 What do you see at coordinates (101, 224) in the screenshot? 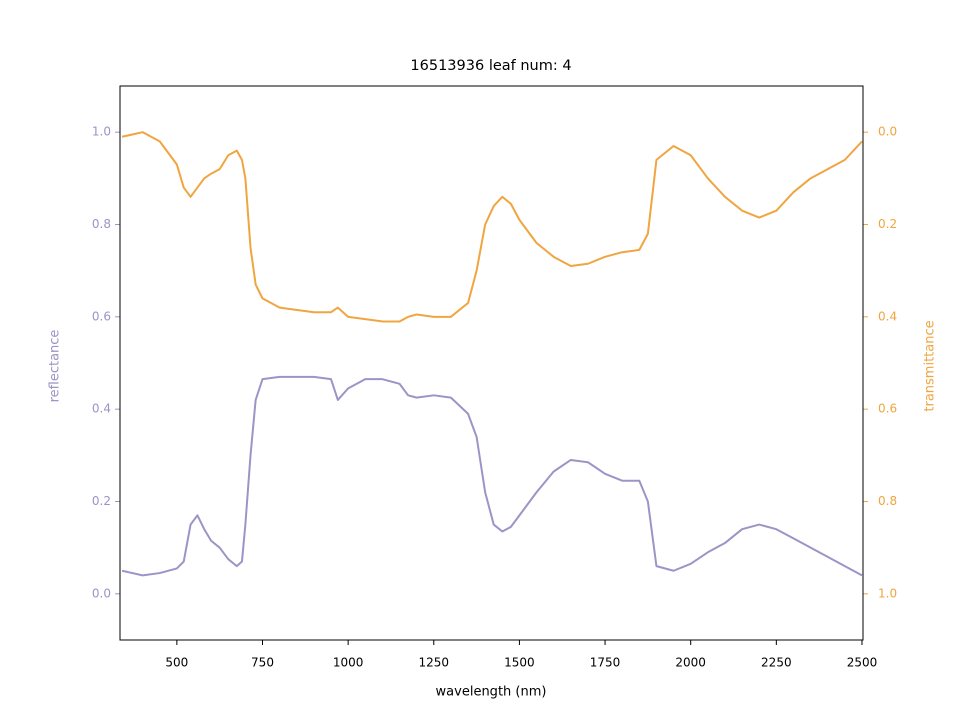
I see `y-tick-label: 0.8` at bounding box center [101, 224].